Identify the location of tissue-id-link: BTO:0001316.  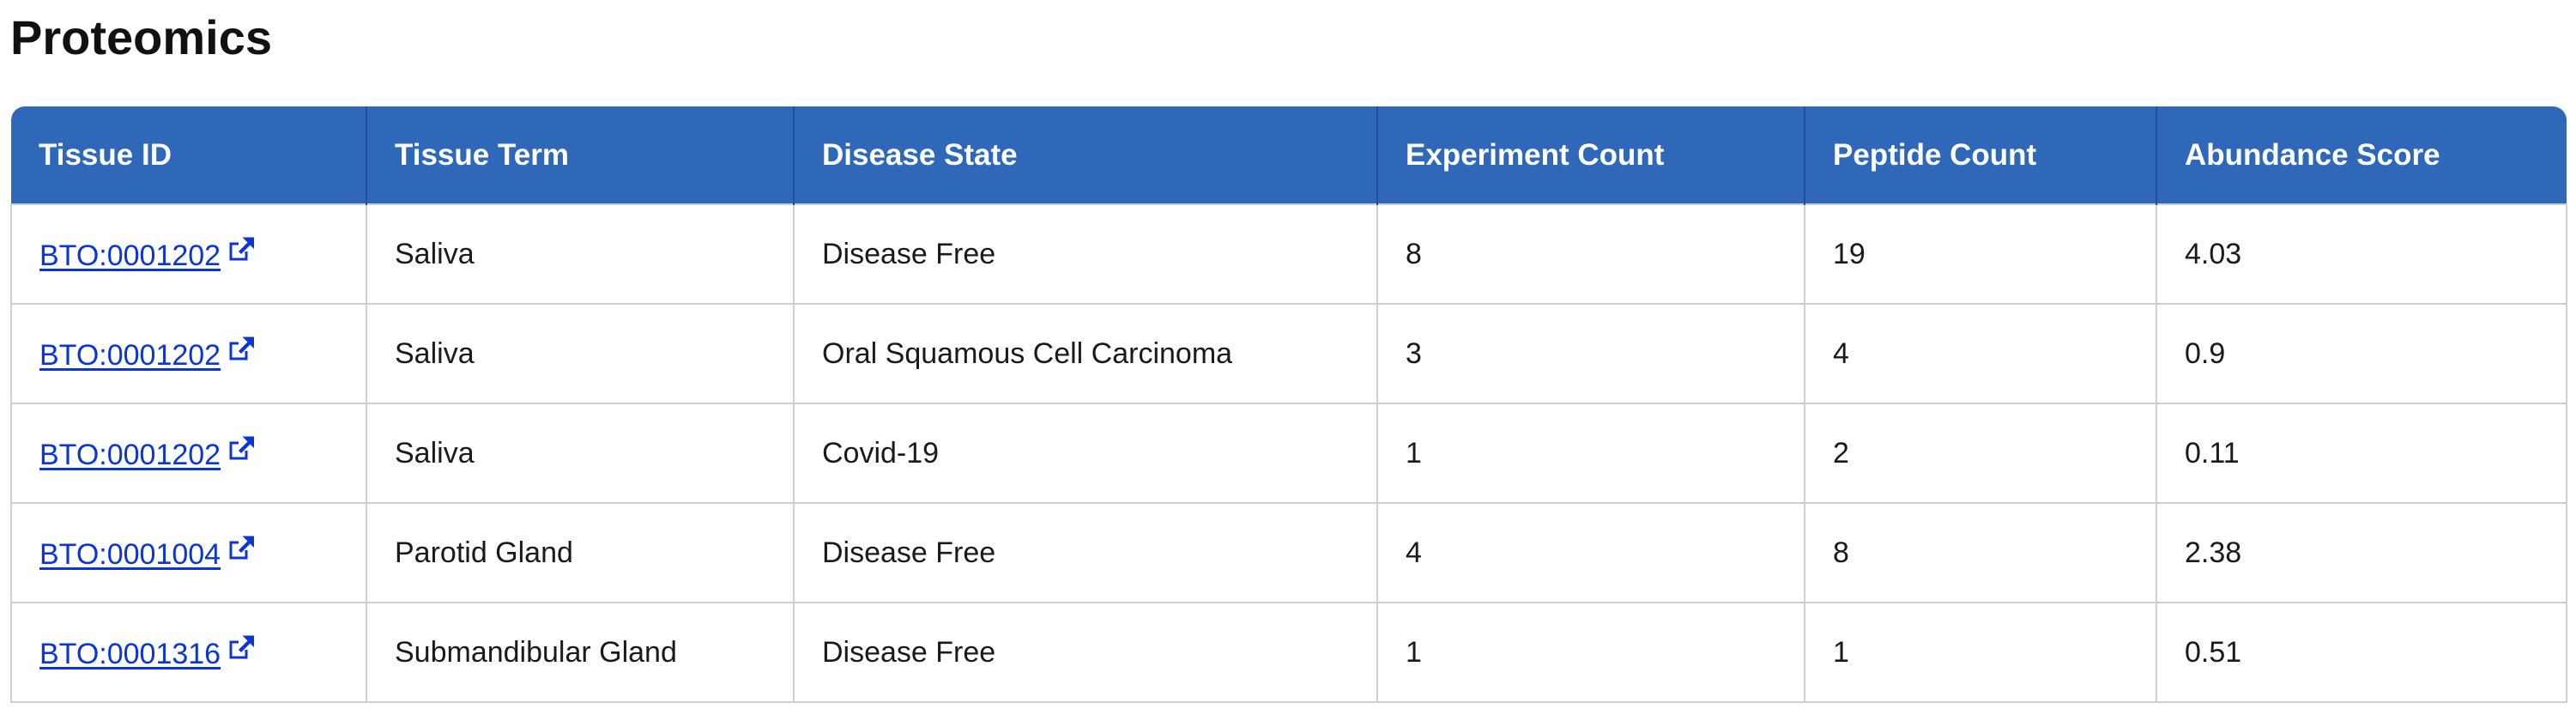
(130, 654).